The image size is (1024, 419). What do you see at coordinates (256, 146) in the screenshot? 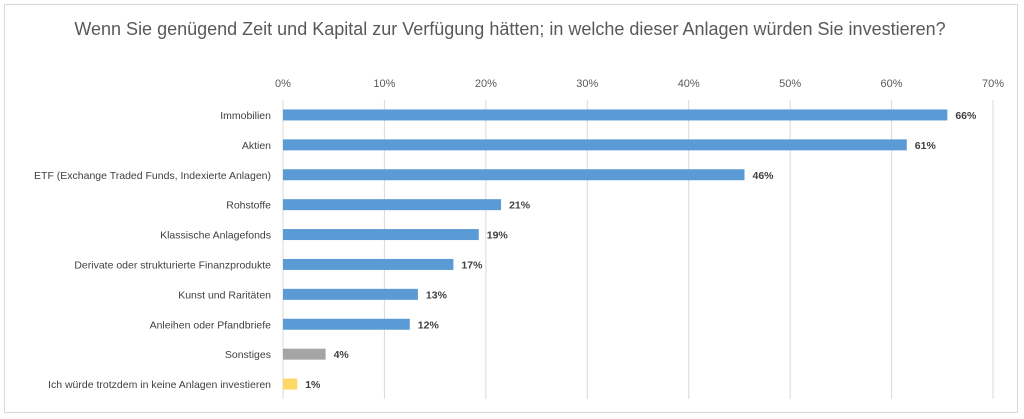
I see `category-label: Aktien` at bounding box center [256, 146].